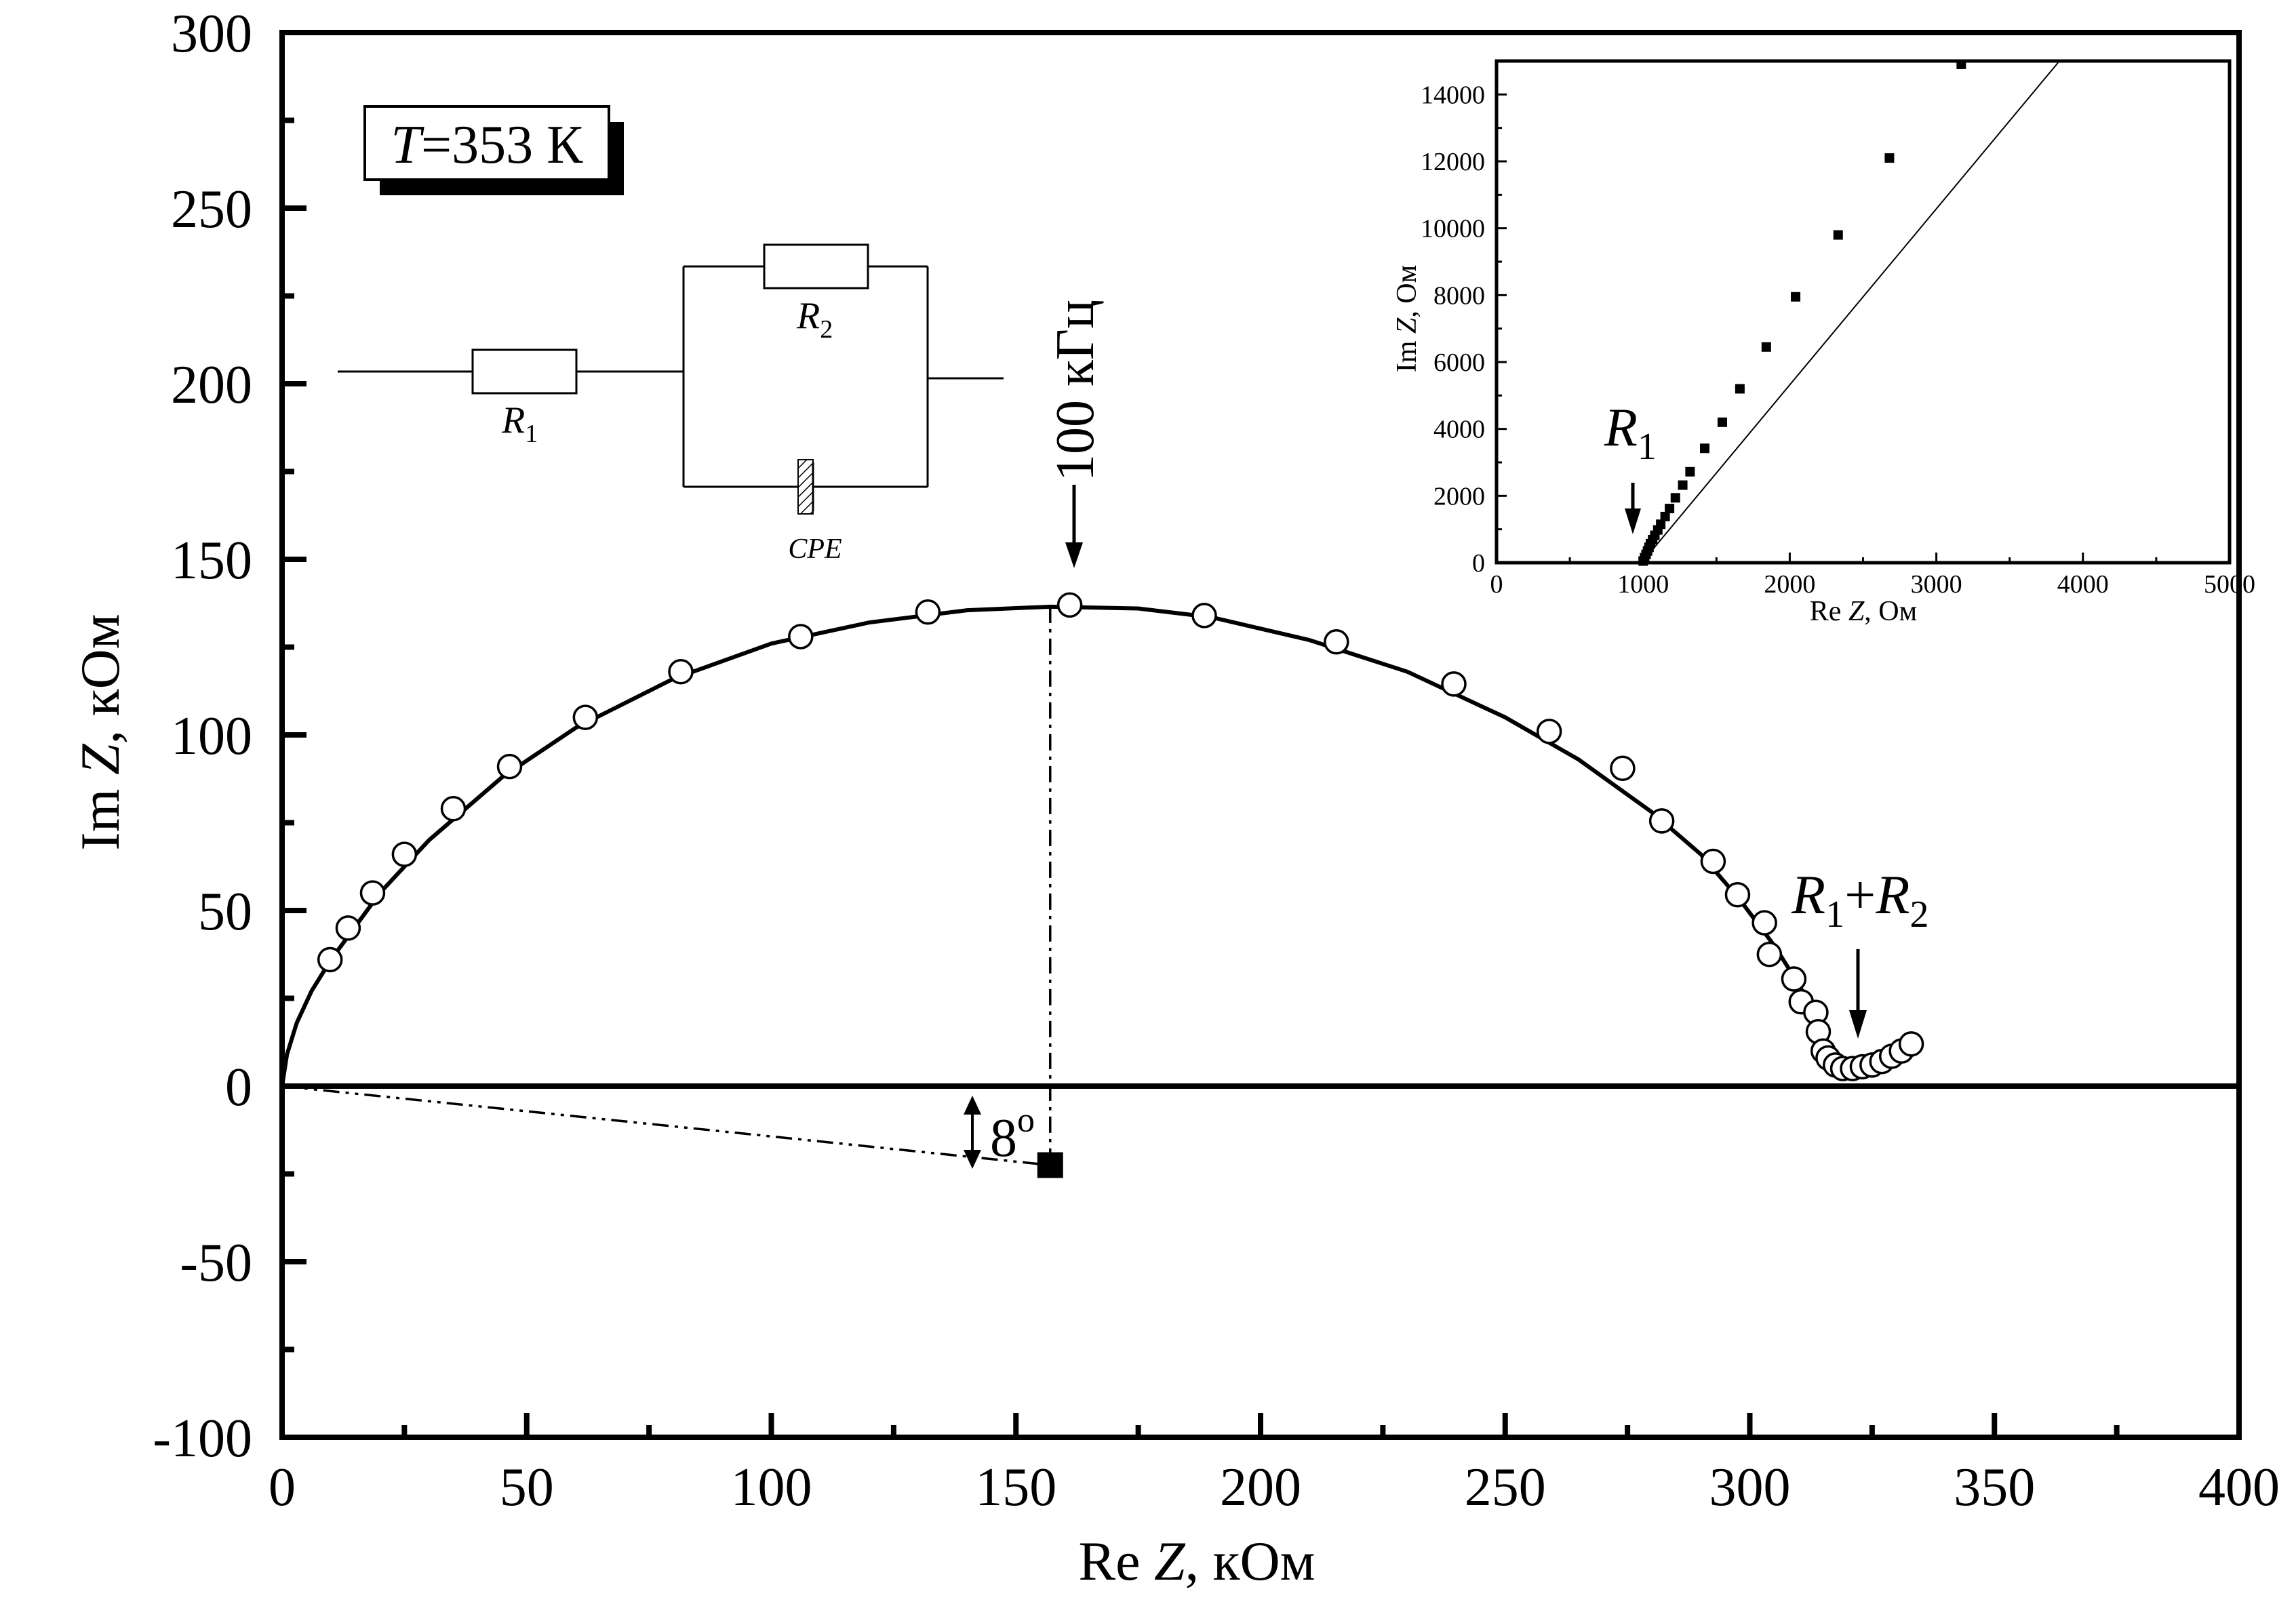 The image size is (2296, 1600). Describe the element at coordinates (239, 1087) in the screenshot. I see `main-y-tick-label: 0` at that location.